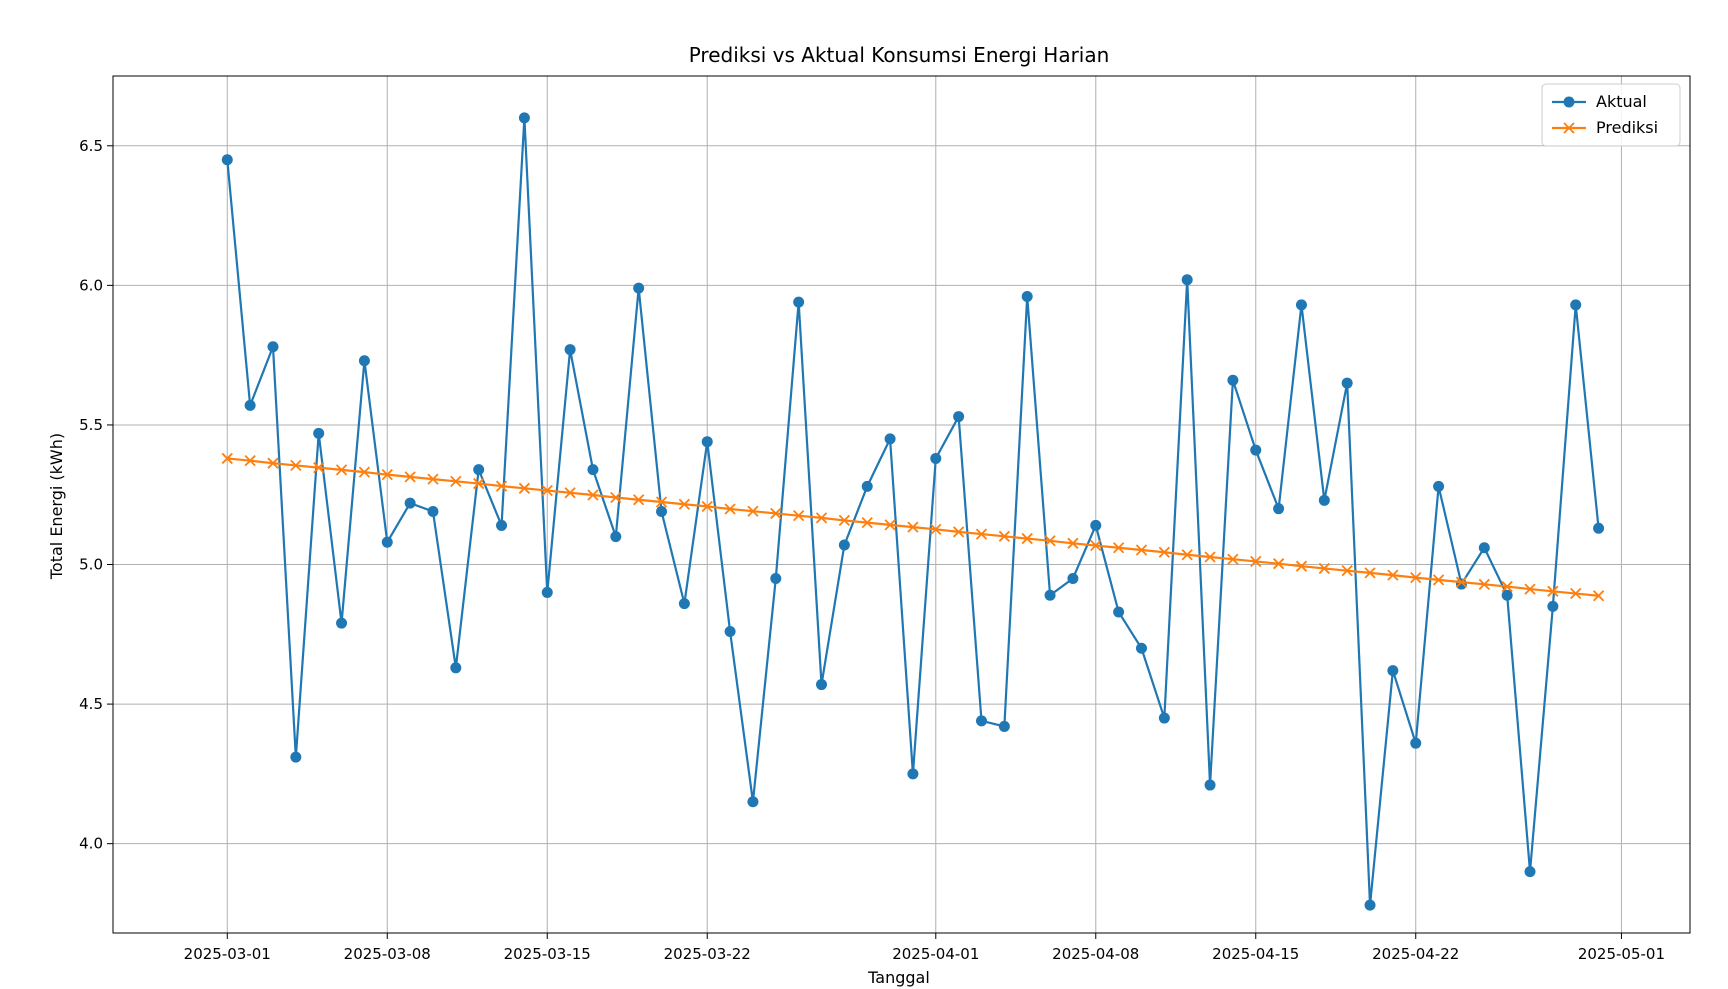 The height and width of the screenshot is (989, 1728). I want to click on x-axis-title: Tanggal, so click(898, 977).